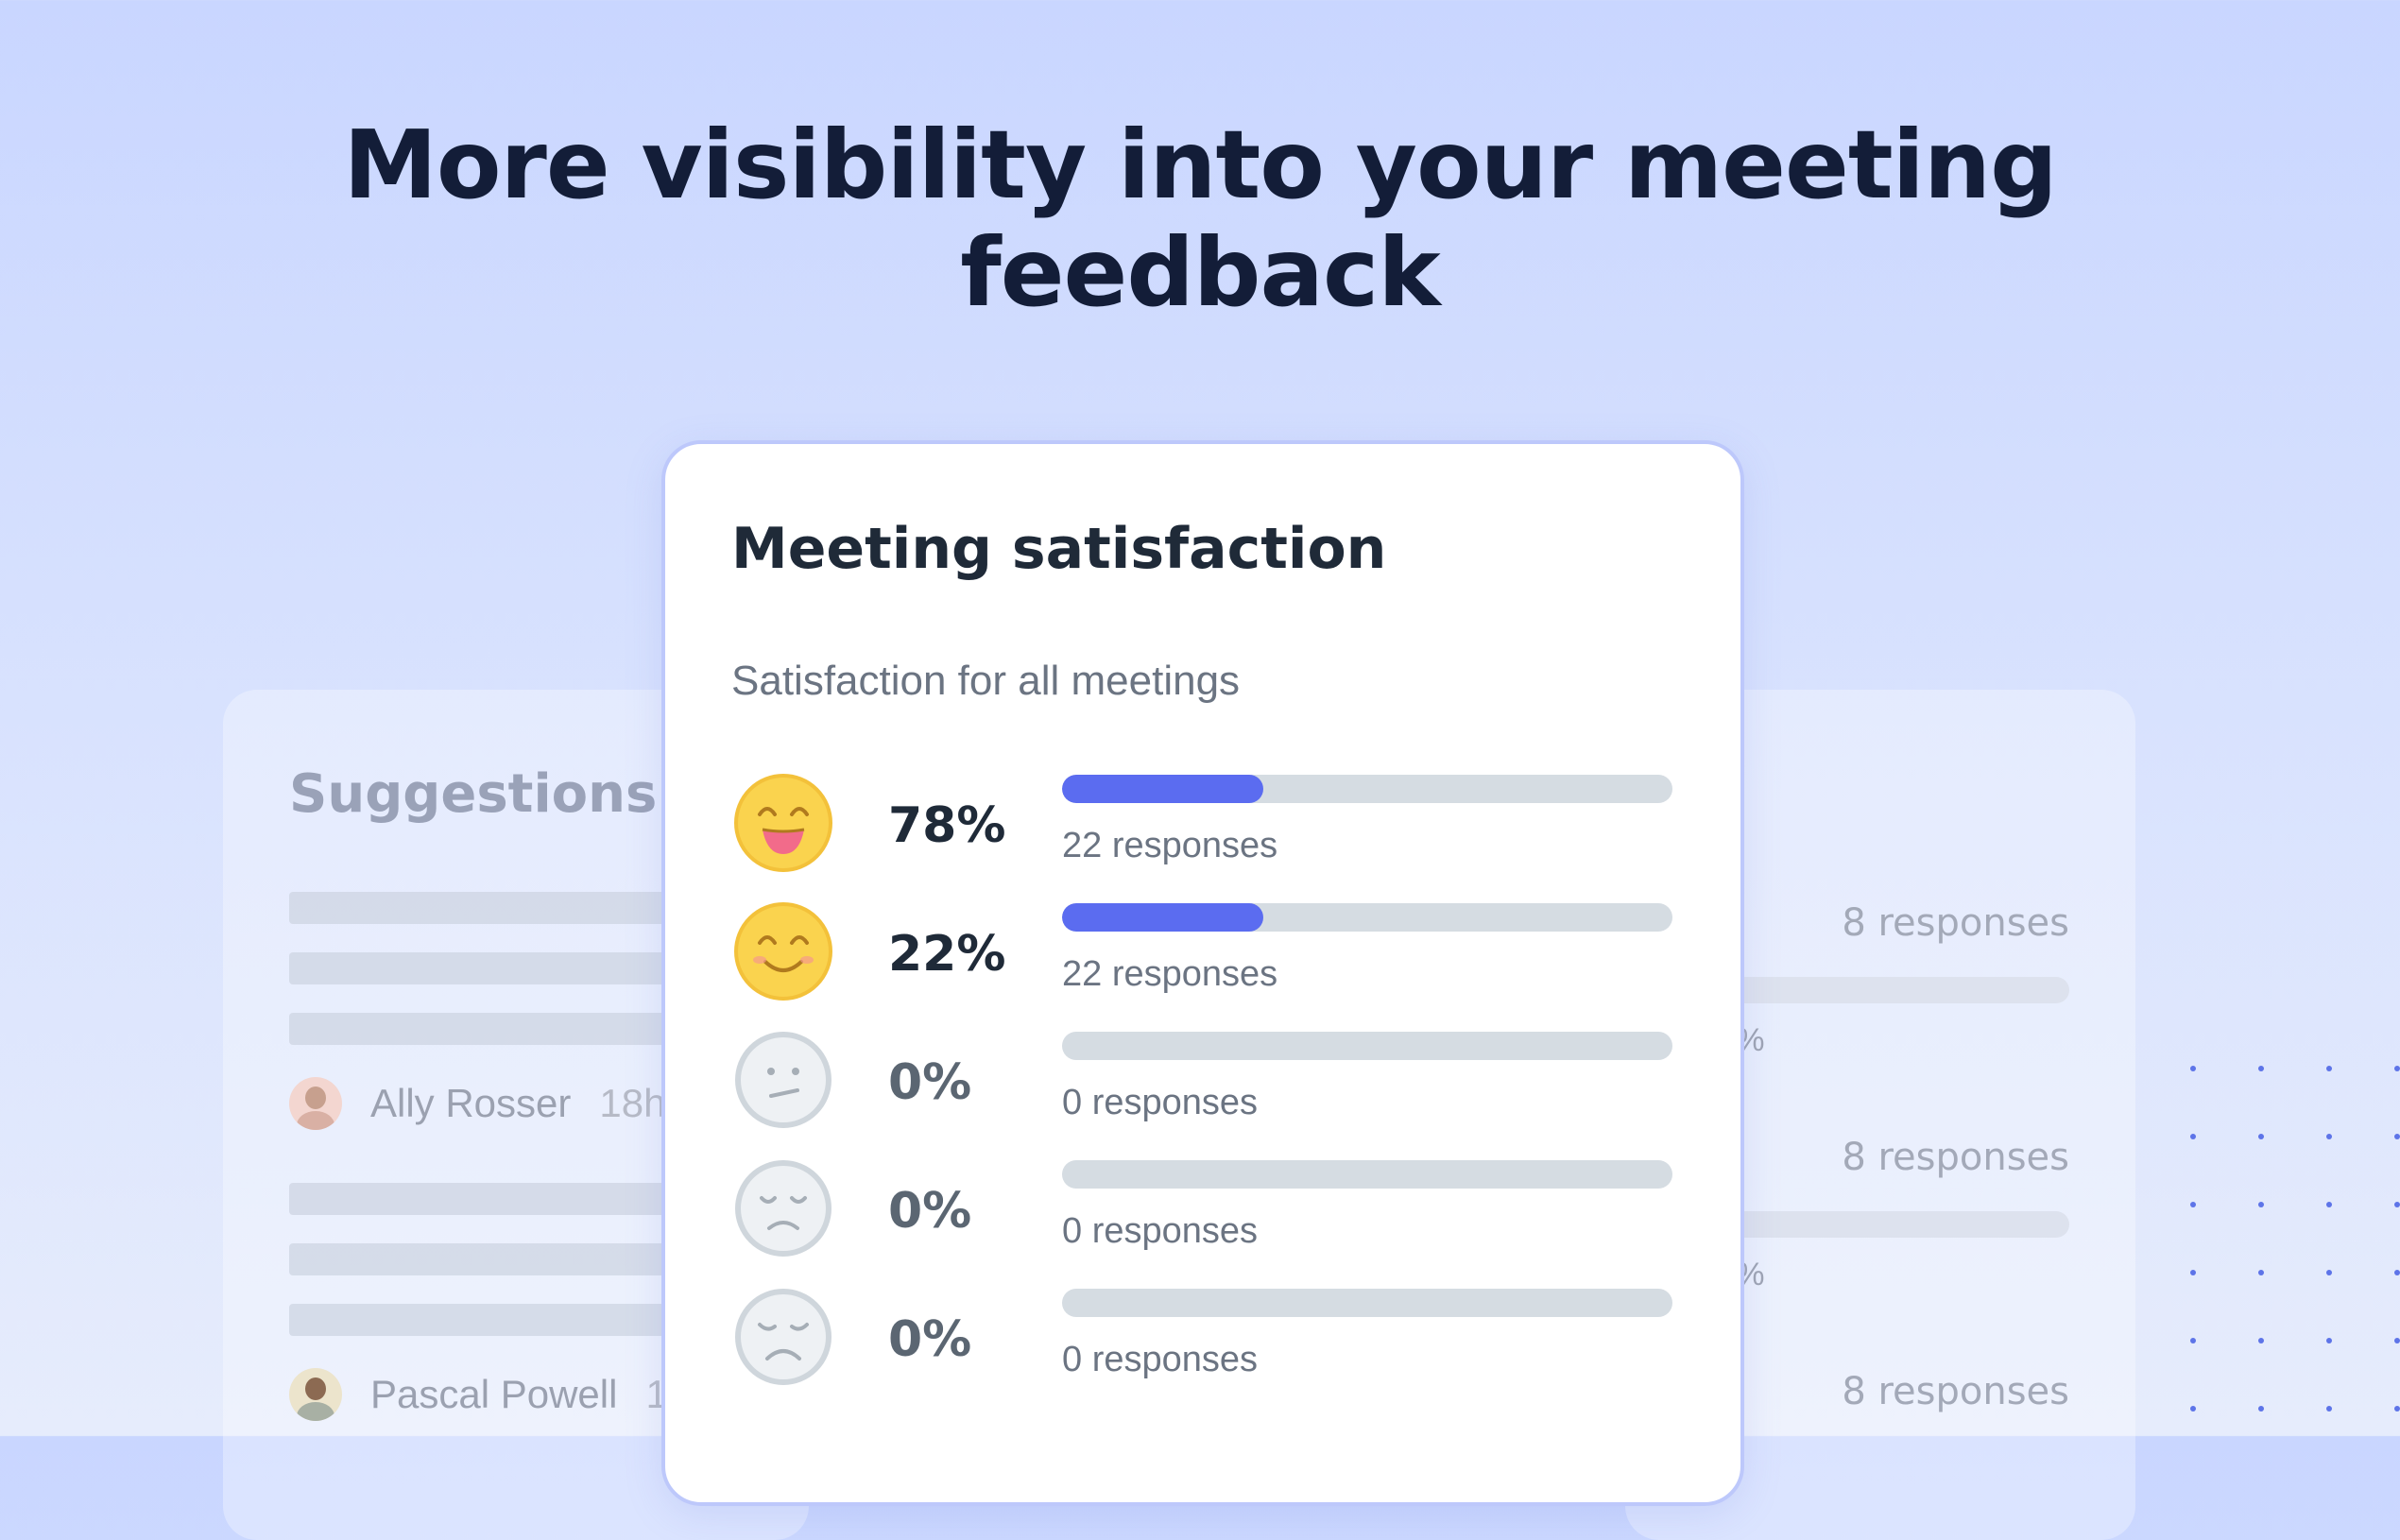 This screenshot has height=1540, width=2400. I want to click on laughing-face-icon, so click(783, 823).